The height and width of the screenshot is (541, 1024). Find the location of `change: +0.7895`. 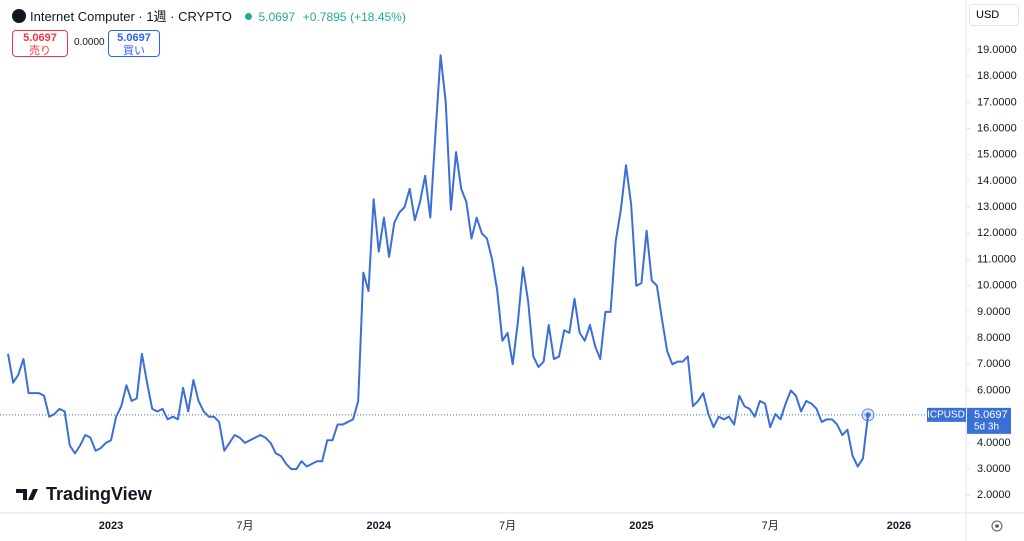

change: +0.7895 is located at coordinates (324, 17).